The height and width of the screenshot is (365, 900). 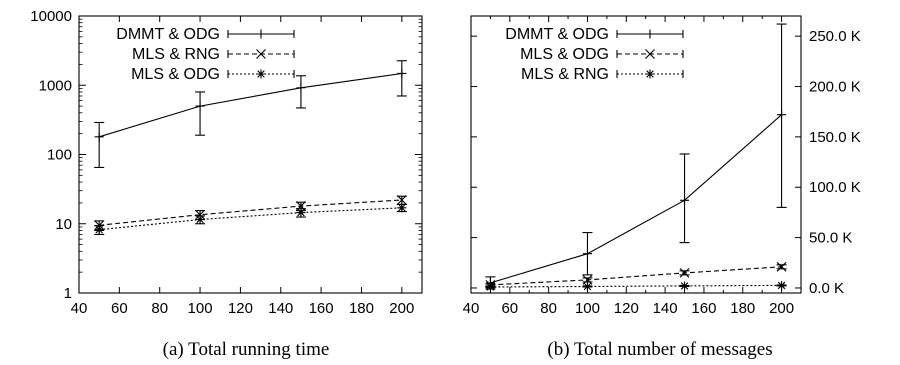 What do you see at coordinates (835, 187) in the screenshot?
I see `y-tick-label: 100.0 K` at bounding box center [835, 187].